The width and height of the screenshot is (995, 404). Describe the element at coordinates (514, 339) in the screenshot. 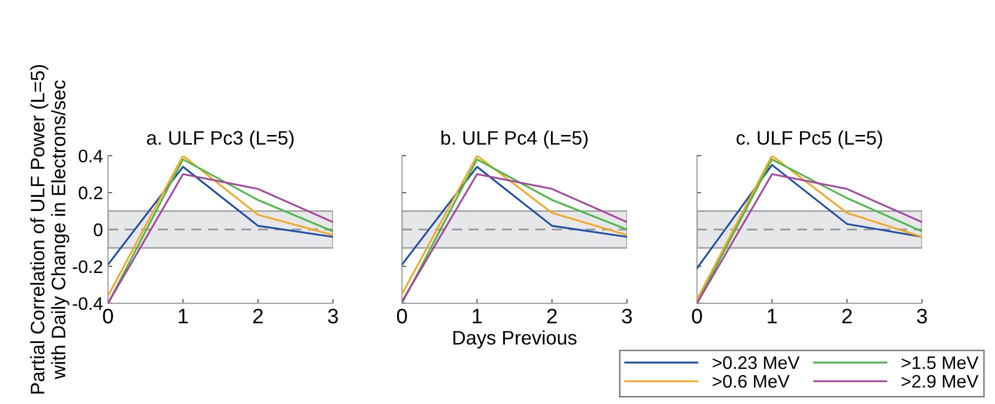

I see `x-axis-title: Days Previous` at that location.